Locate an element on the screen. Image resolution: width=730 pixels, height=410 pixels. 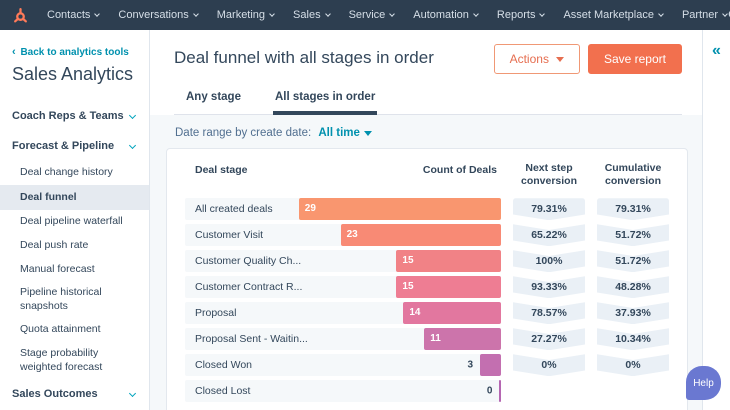
count-label: 11 is located at coordinates (435, 339).